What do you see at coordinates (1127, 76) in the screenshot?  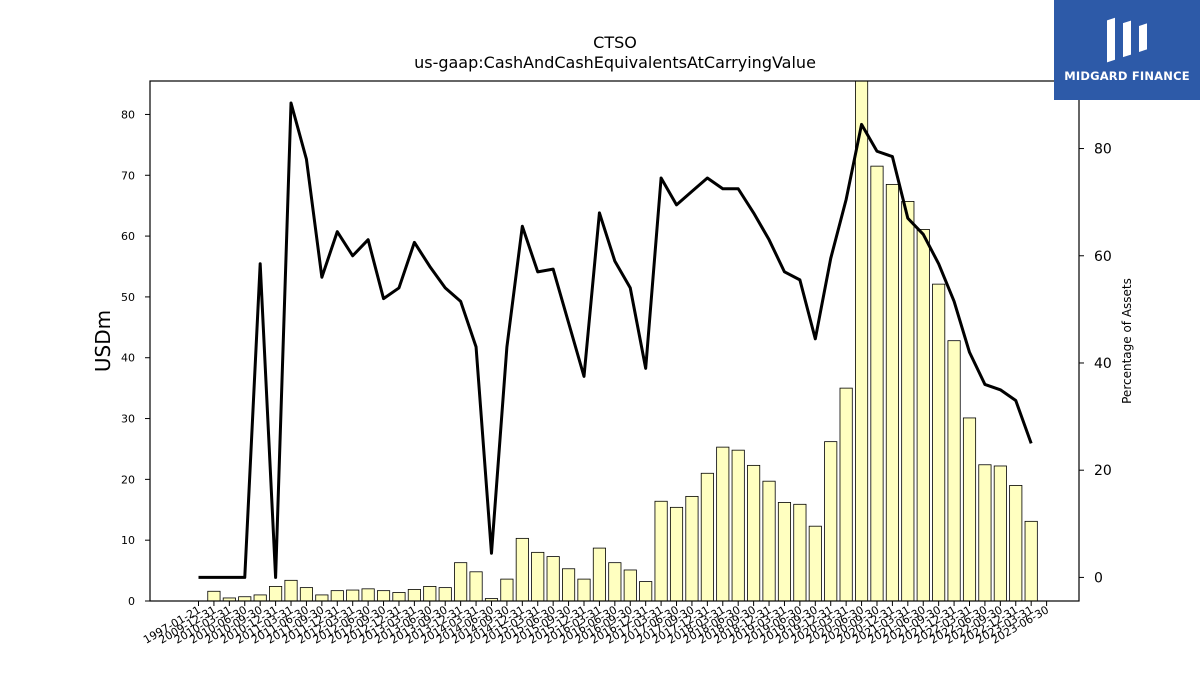 I see `brand-name: MIDGARD FINANCE` at bounding box center [1127, 76].